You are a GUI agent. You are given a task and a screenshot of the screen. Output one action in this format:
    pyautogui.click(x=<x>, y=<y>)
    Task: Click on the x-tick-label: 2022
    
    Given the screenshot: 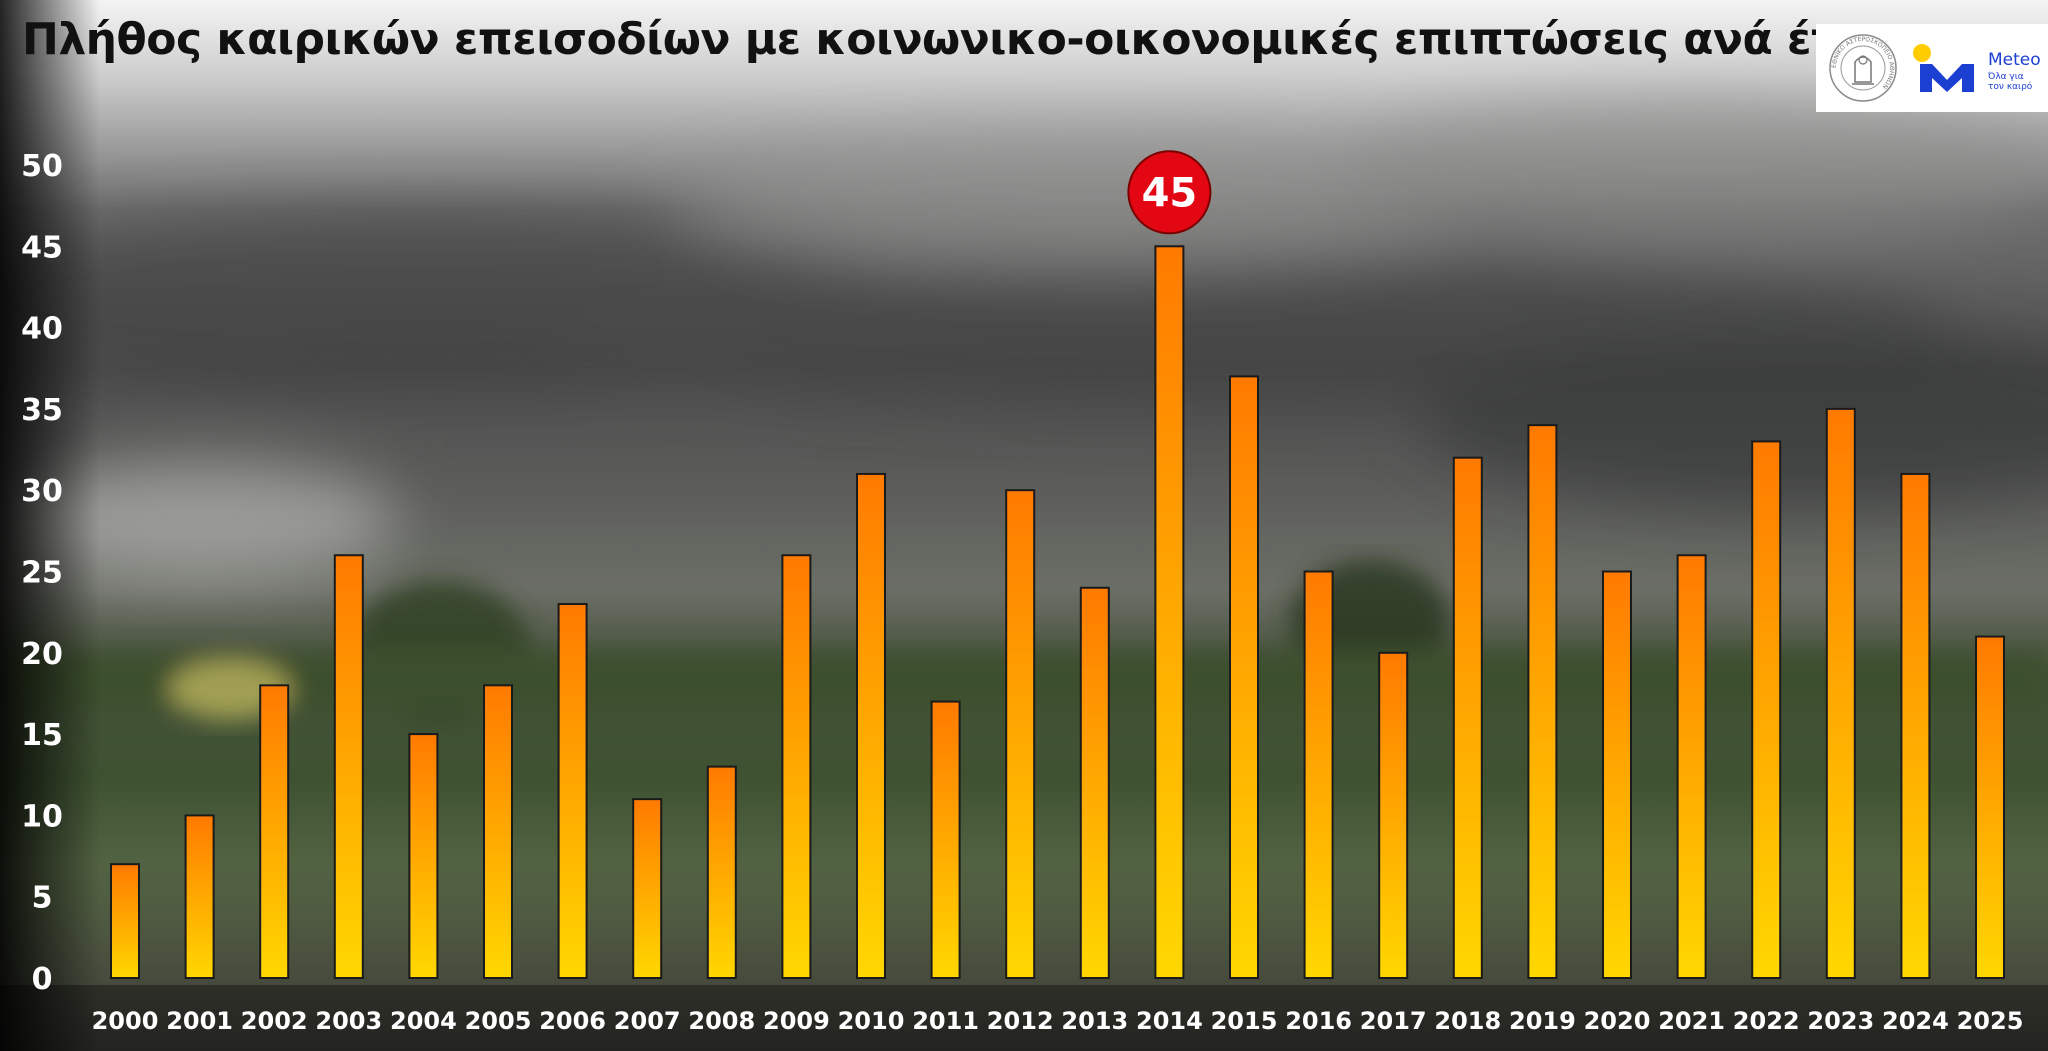 What is the action you would take?
    pyautogui.click(x=1766, y=1021)
    